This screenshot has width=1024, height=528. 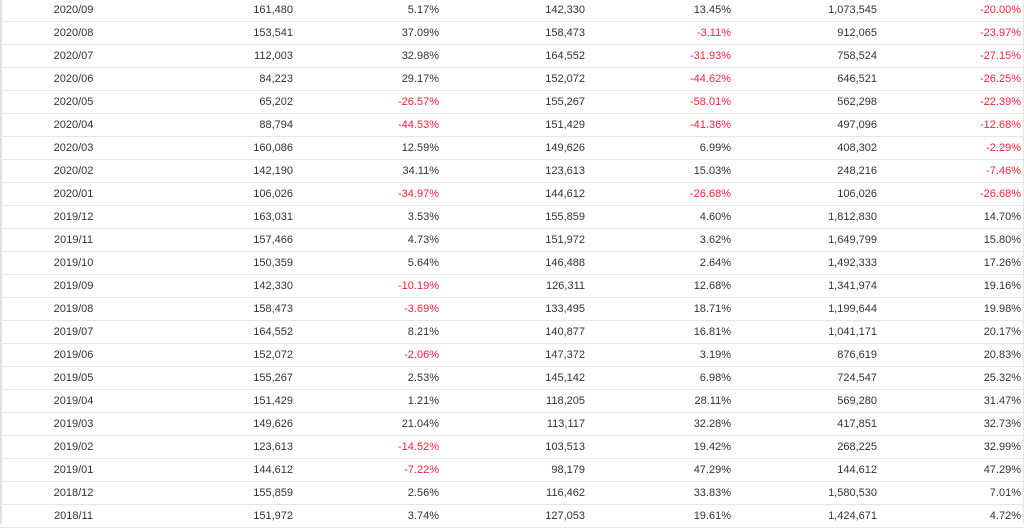 What do you see at coordinates (952, 217) in the screenshot?
I see `change-cell: 14.70%` at bounding box center [952, 217].